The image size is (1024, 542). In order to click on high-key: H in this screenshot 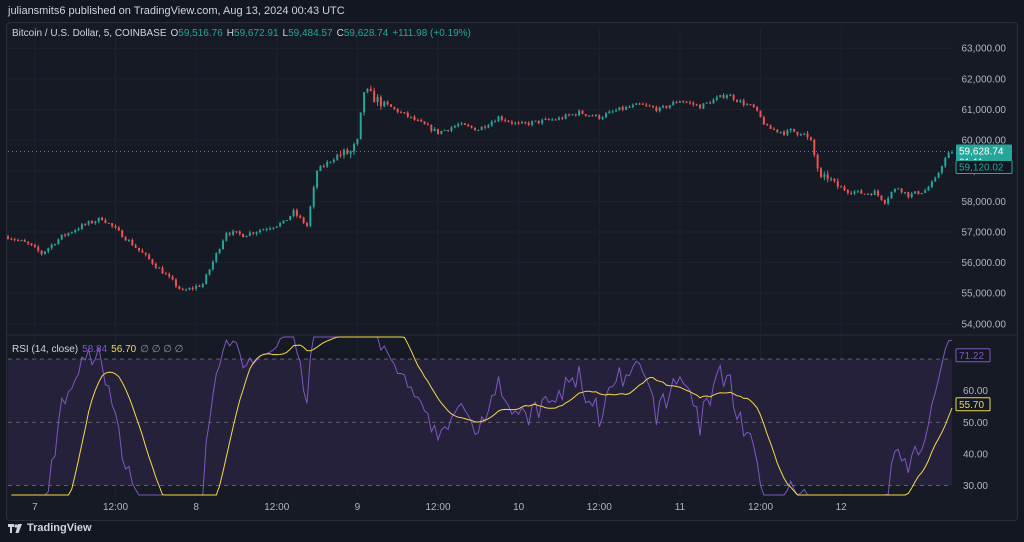, I will do `click(230, 33)`.